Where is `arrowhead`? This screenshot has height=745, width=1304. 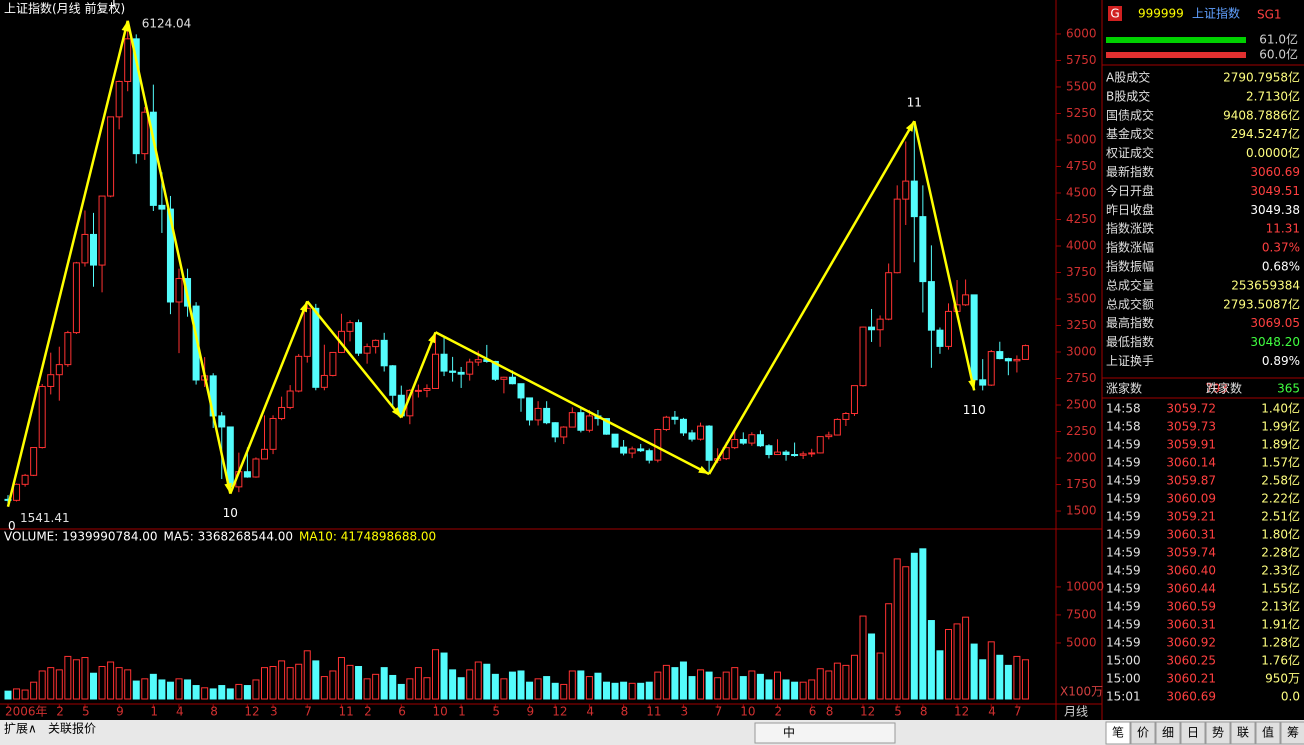
arrowhead is located at coordinates (396, 412).